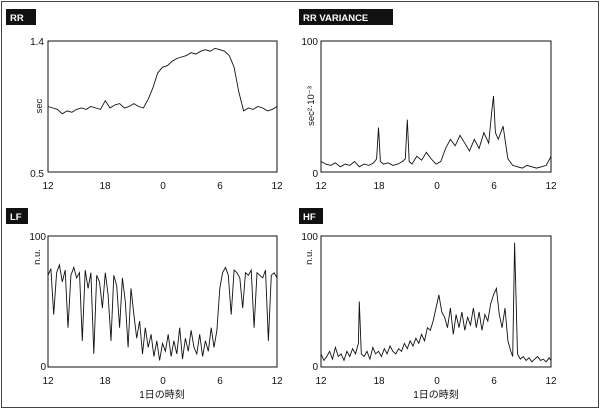 This screenshot has height=411, width=600. What do you see at coordinates (335, 18) in the screenshot?
I see `panel-title: RR VARIANCE` at bounding box center [335, 18].